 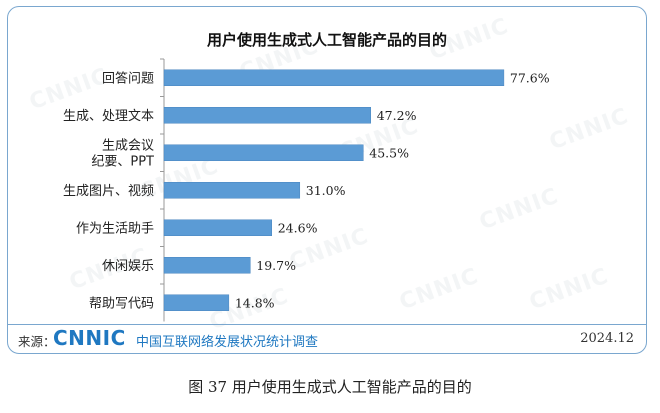 What do you see at coordinates (115, 228) in the screenshot?
I see `category-label: 作为生活助手` at bounding box center [115, 228].